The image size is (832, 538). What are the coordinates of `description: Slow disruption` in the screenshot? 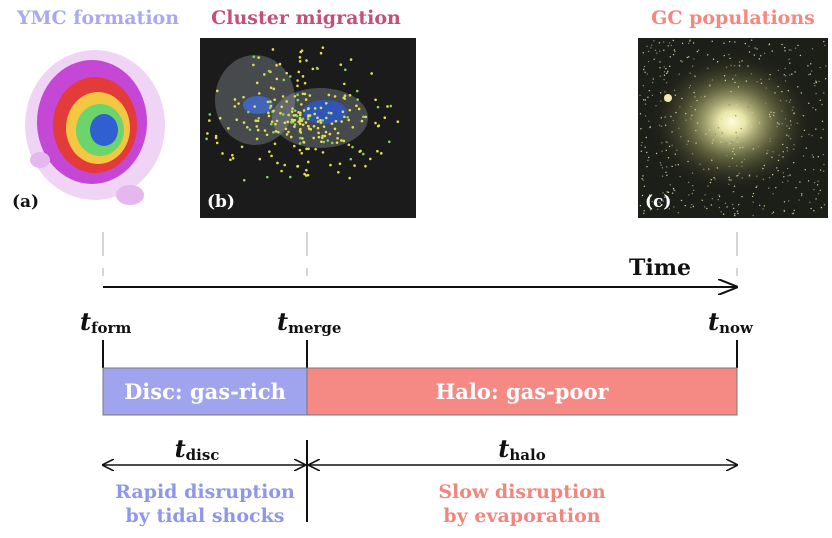 It's located at (522, 492).